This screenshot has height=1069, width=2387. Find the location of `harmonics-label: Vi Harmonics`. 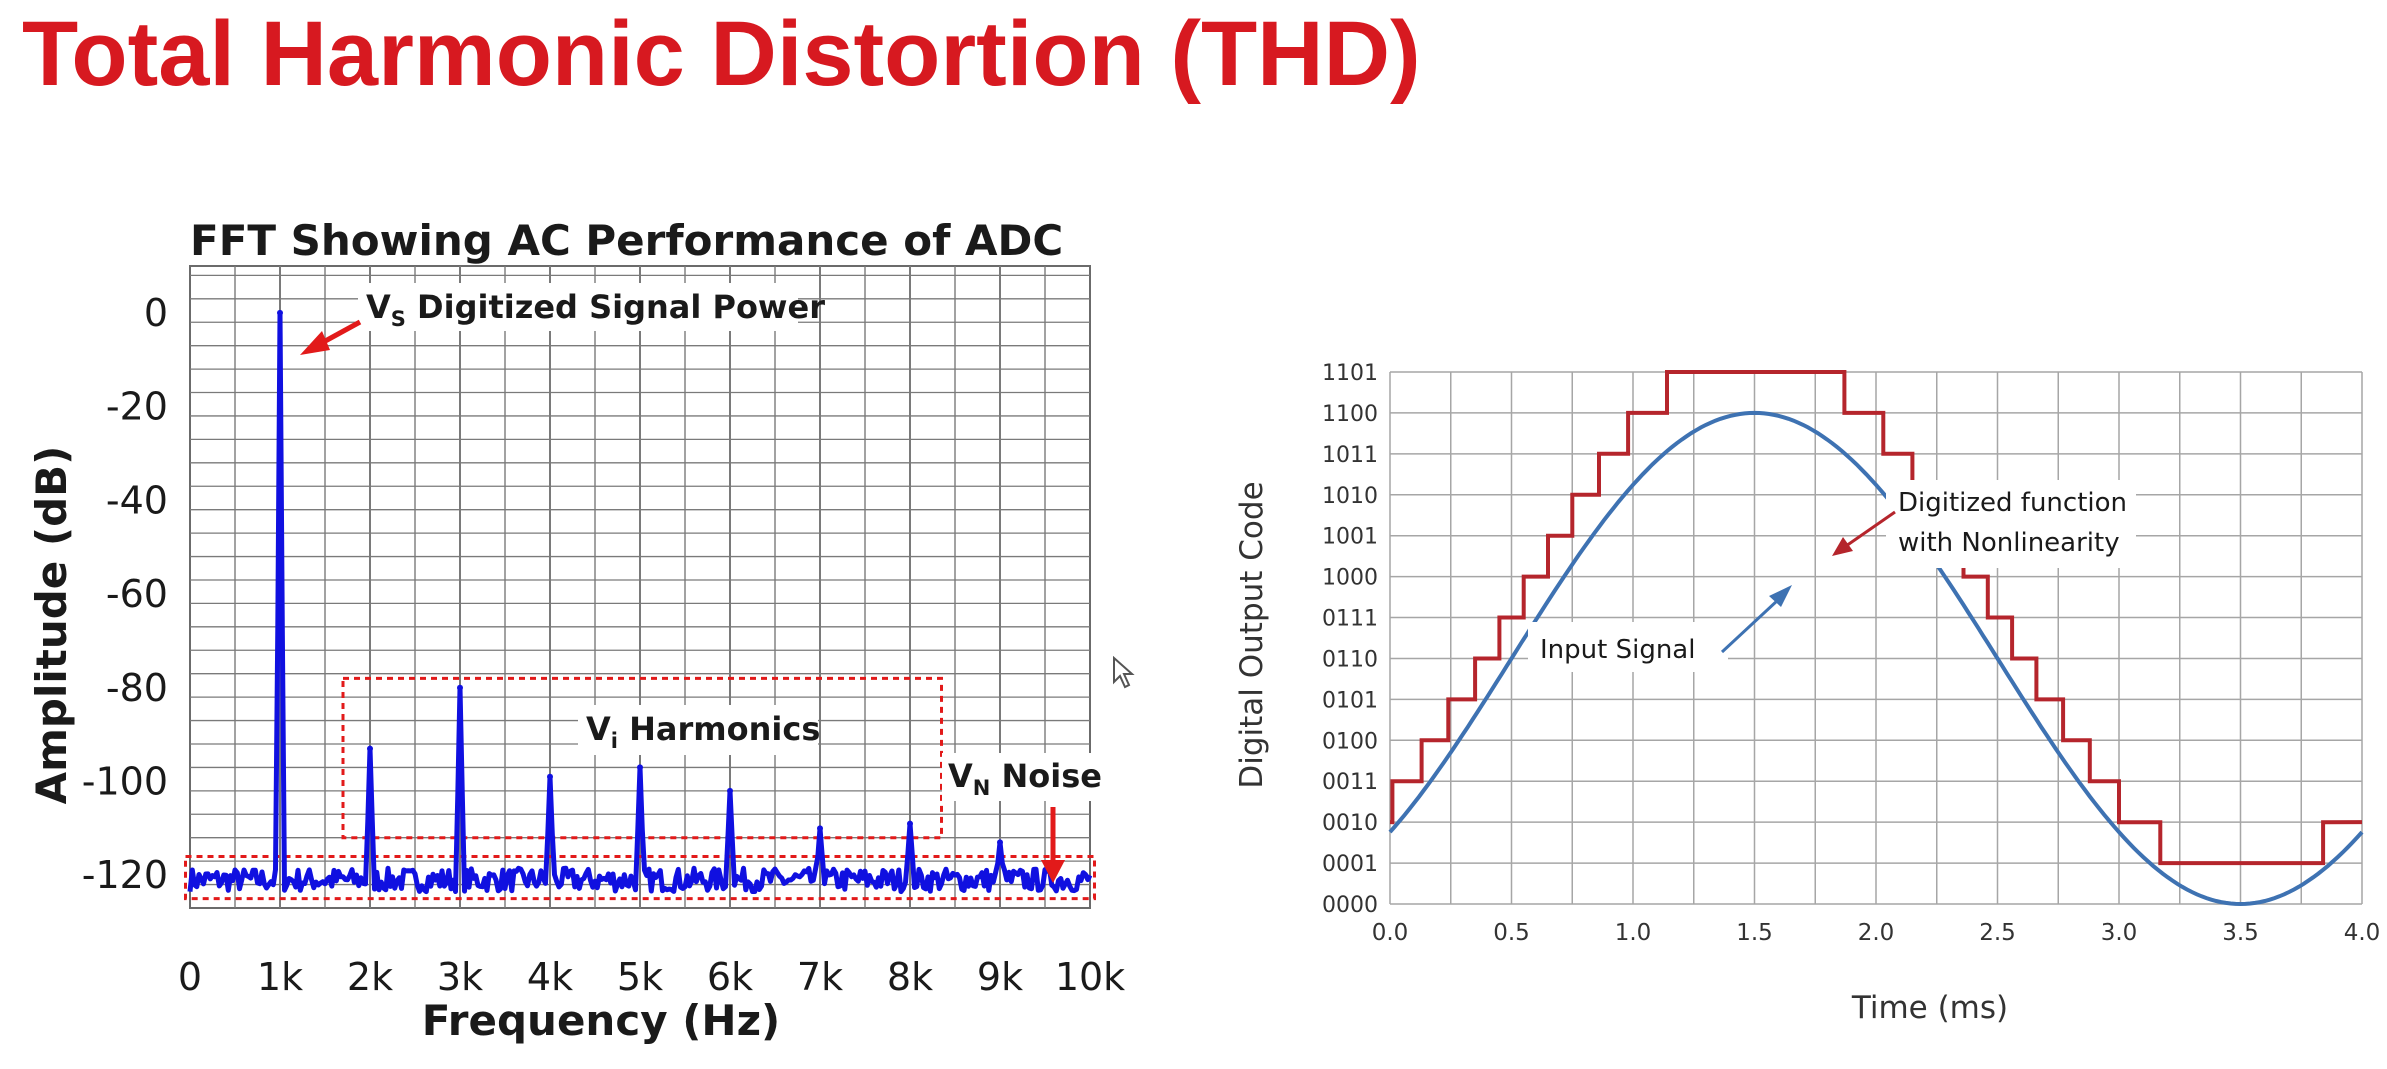

harmonics-label: Vi Harmonics is located at coordinates (703, 731).